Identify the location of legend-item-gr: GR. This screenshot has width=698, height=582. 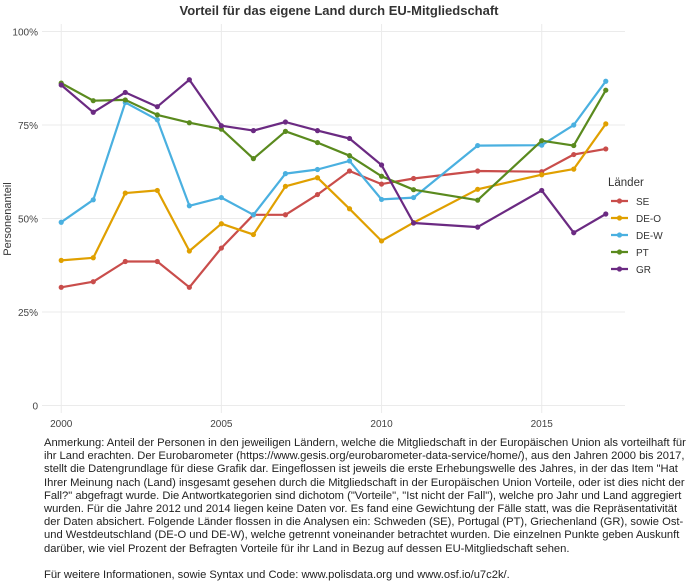
(631, 270).